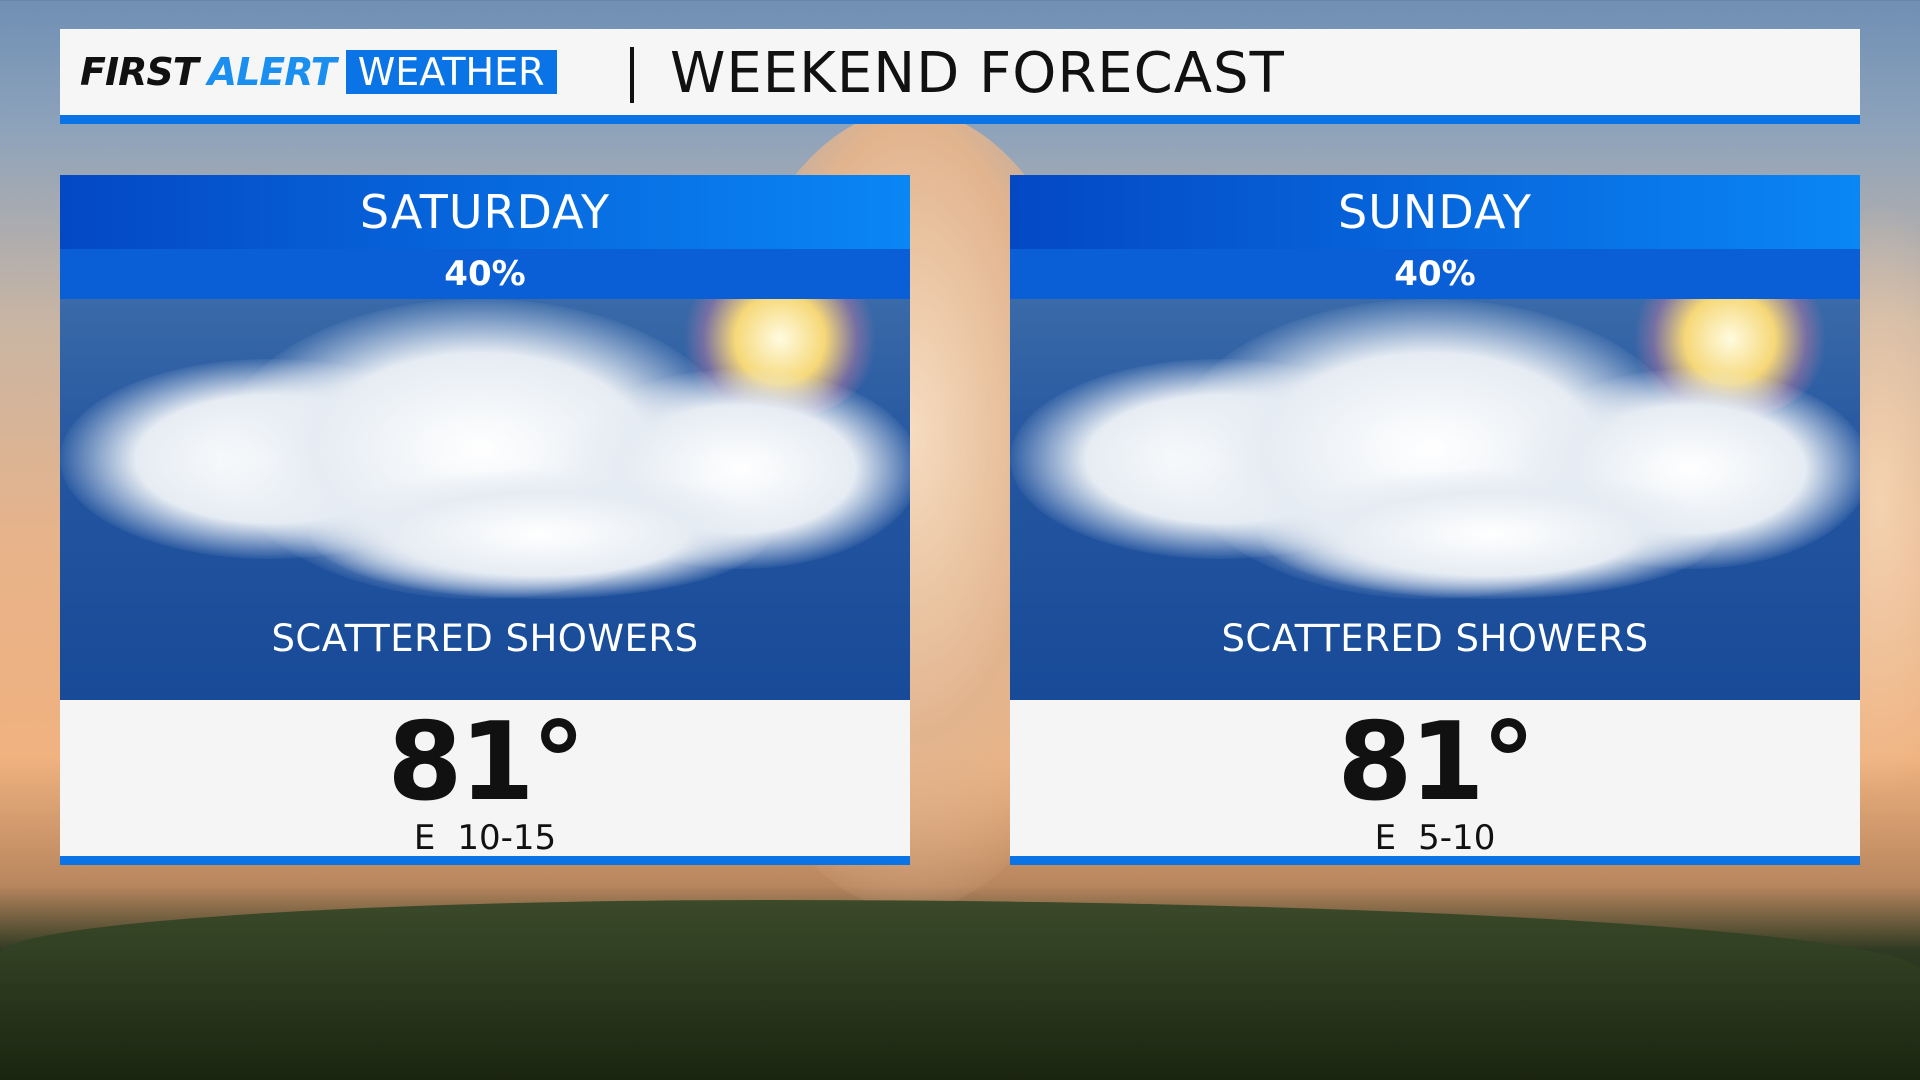 The width and height of the screenshot is (1920, 1080). I want to click on logo-first: FIRST, so click(139, 72).